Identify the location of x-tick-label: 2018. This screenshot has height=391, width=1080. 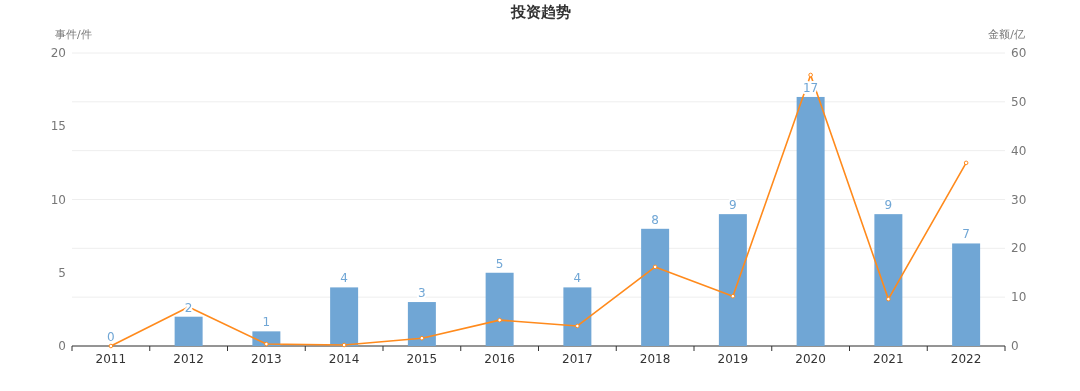
(655, 359).